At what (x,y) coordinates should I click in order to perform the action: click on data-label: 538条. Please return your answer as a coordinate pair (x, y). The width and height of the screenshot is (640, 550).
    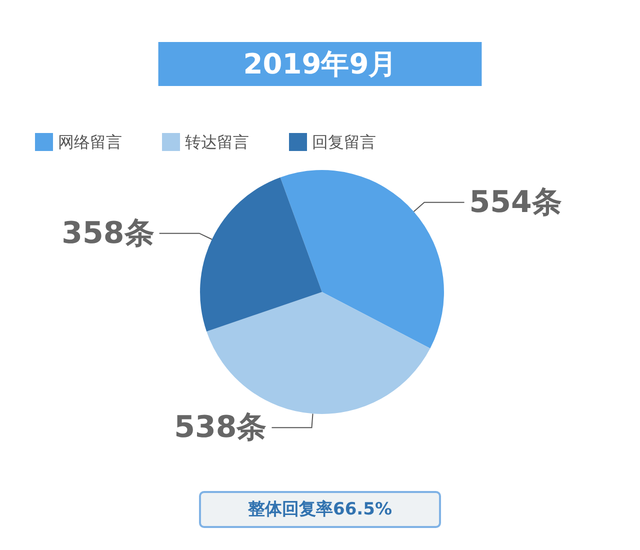
    Looking at the image, I should click on (220, 428).